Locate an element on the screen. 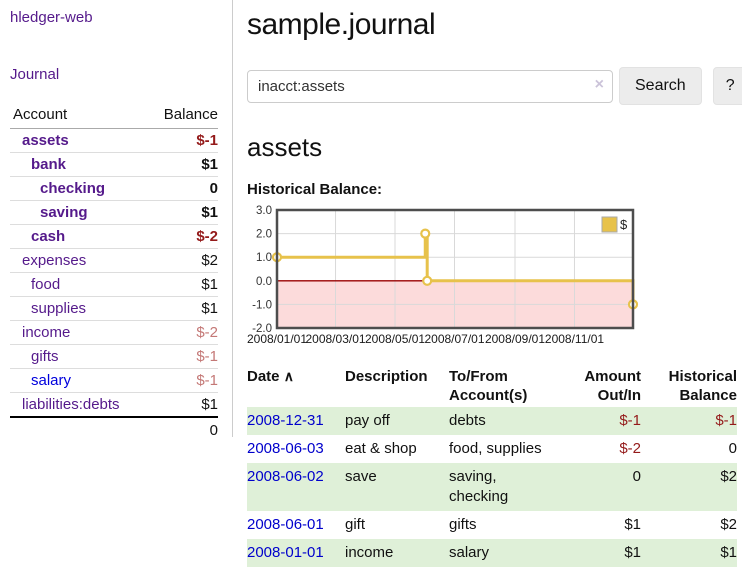 The width and height of the screenshot is (742, 582). register-header-amount: Amount Out/In is located at coordinates (612, 386).